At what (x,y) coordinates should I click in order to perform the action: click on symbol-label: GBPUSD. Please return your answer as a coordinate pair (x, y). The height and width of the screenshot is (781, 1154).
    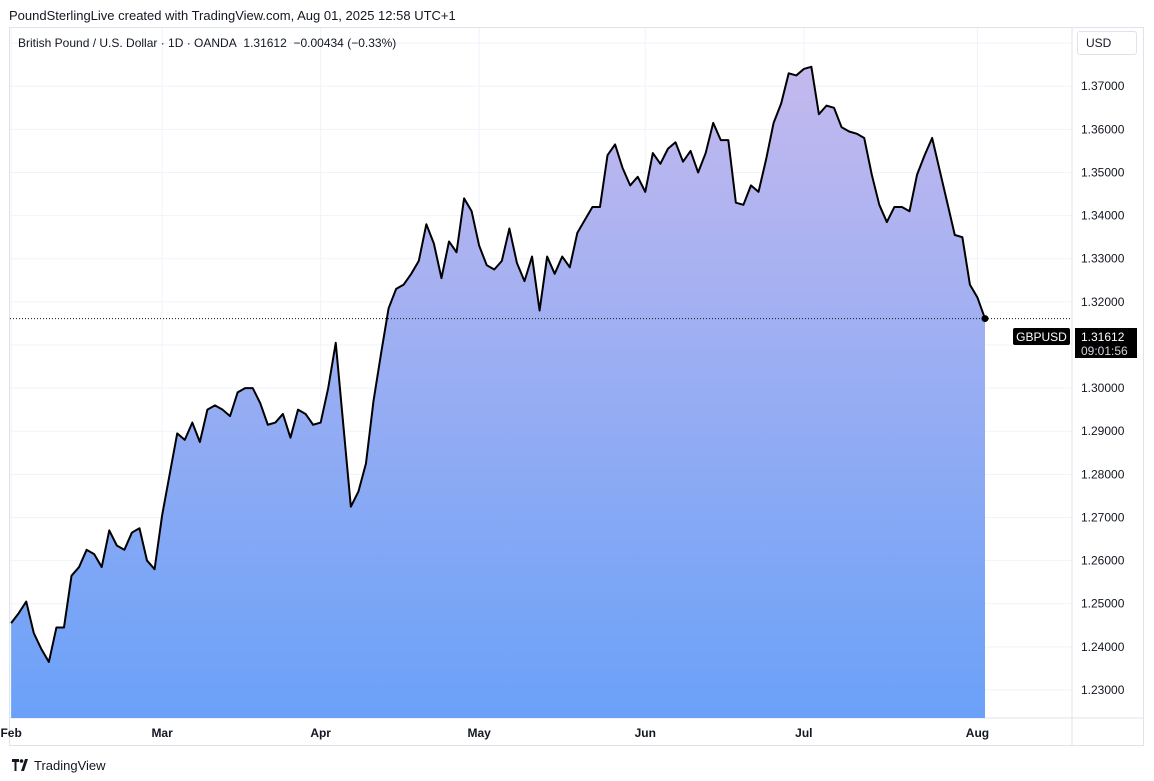
    Looking at the image, I should click on (1041, 337).